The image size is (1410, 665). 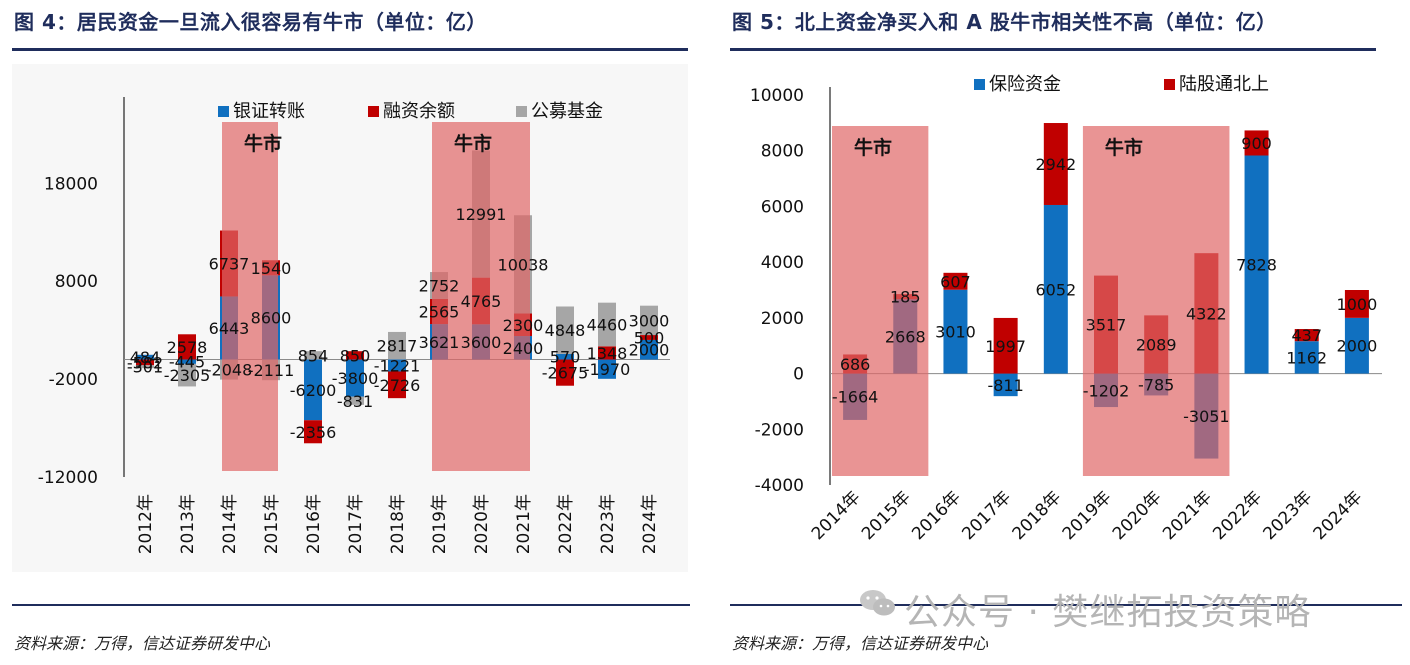 What do you see at coordinates (1237, 515) in the screenshot?
I see `x-tick-label: 2022年` at bounding box center [1237, 515].